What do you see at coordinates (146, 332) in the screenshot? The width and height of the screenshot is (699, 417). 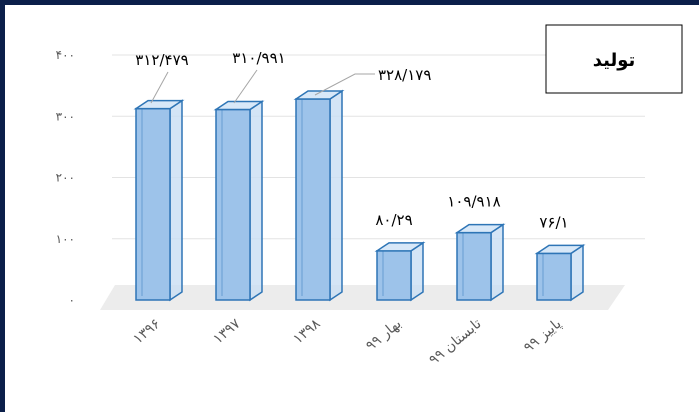 I see `x-tick-label: ۱۳۹۶` at bounding box center [146, 332].